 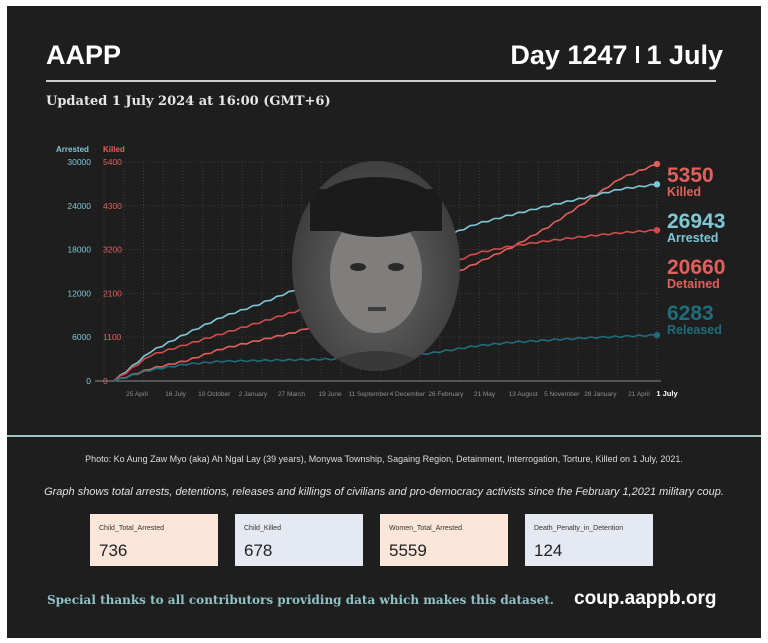 What do you see at coordinates (112, 337) in the screenshot?
I see `right-axis-tick-label: 1100` at bounding box center [112, 337].